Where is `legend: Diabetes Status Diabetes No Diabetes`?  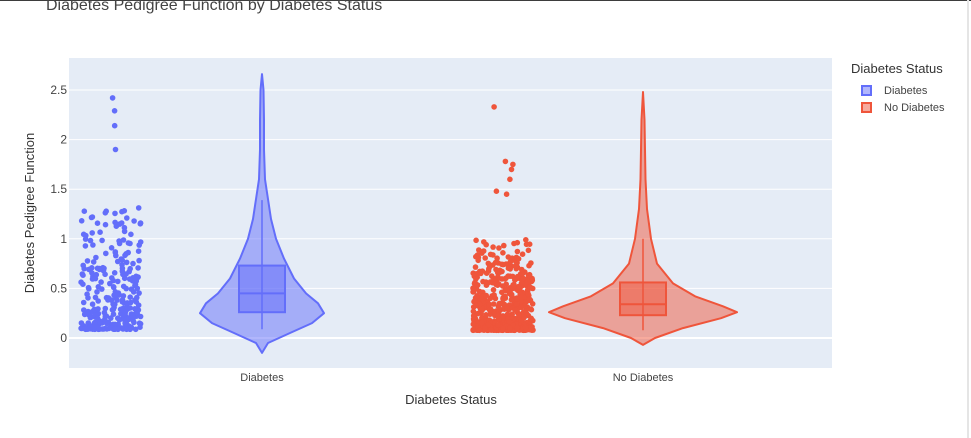
legend: Diabetes Status Diabetes No Diabetes is located at coordinates (898, 88).